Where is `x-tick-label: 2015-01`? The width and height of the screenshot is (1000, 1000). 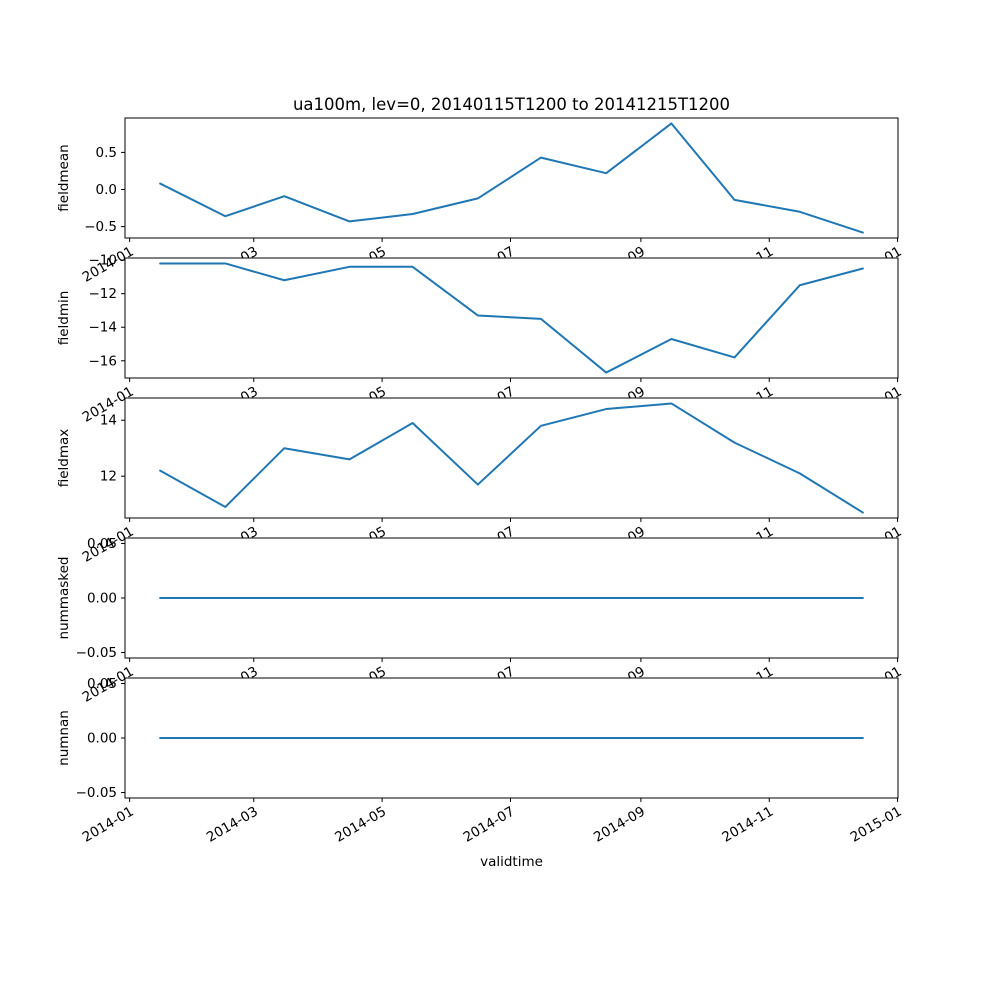 x-tick-label: 2015-01 is located at coordinates (876, 825).